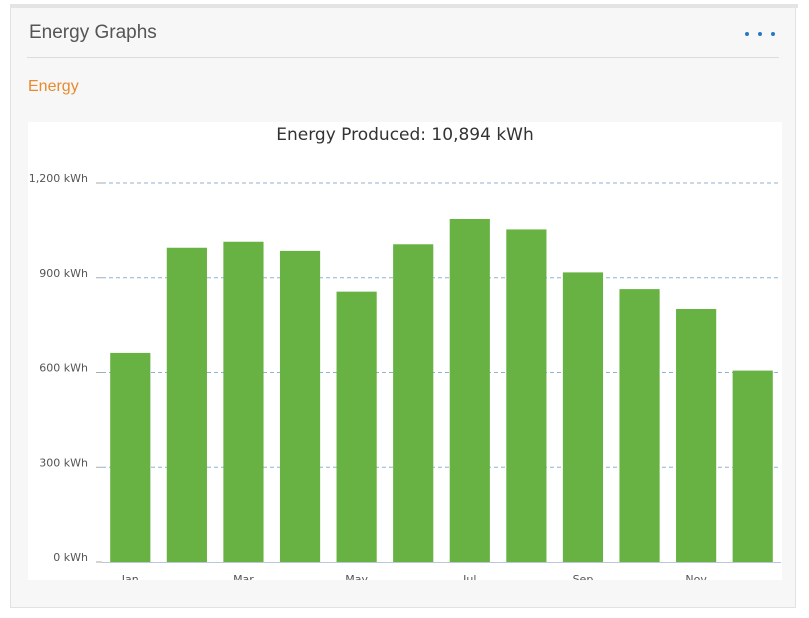  I want to click on bar-dec, so click(752, 466).